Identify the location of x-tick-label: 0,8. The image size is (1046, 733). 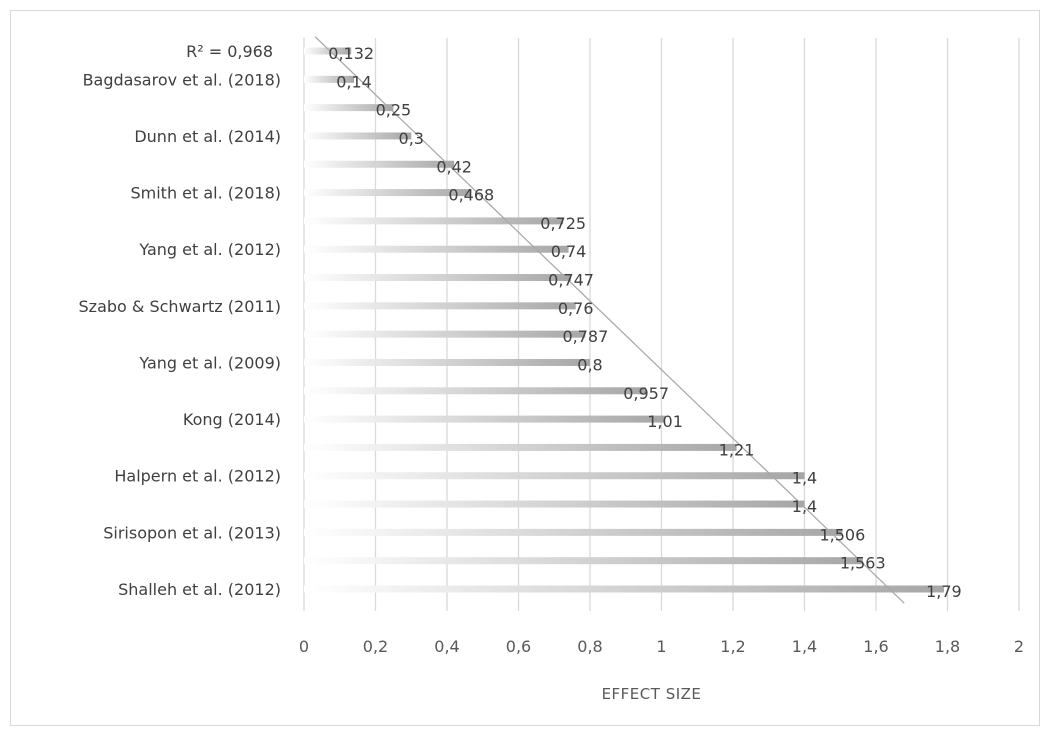
(589, 646).